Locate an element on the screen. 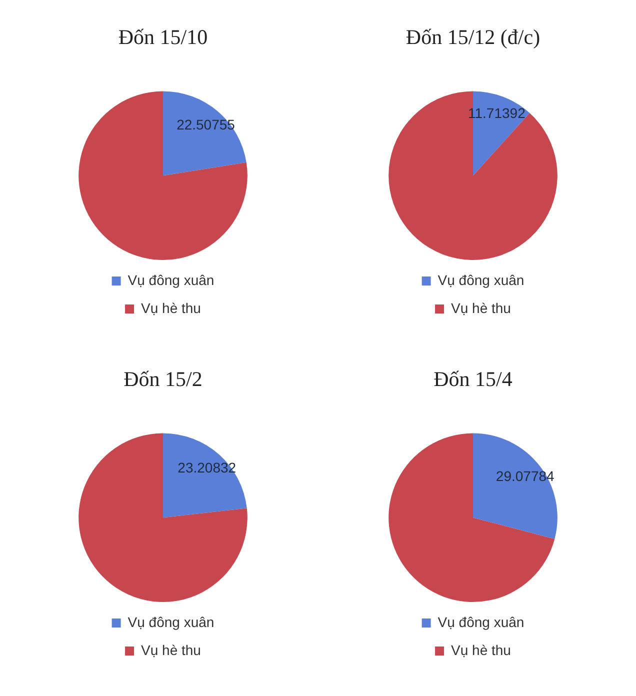 This screenshot has height=696, width=636. chart-title: Đốn 15/12 (đ/c) is located at coordinates (473, 37).